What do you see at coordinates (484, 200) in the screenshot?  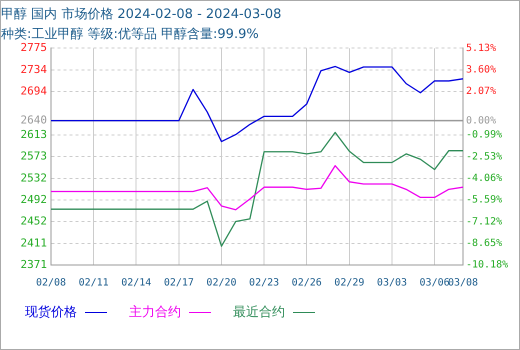 I see `y2-tick-label: -5.59%` at bounding box center [484, 200].